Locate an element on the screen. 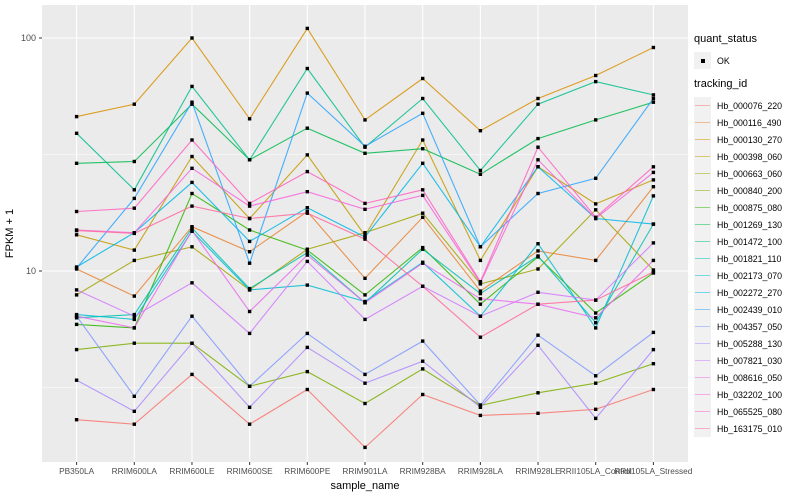  legend-entry-label: Hb_065525_080 is located at coordinates (750, 411).